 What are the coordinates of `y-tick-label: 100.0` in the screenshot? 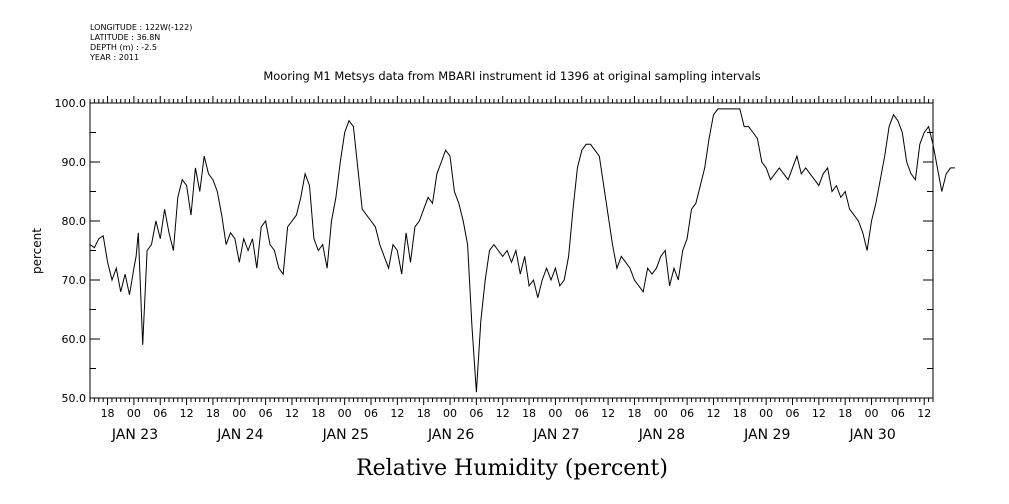 It's located at (71, 103).